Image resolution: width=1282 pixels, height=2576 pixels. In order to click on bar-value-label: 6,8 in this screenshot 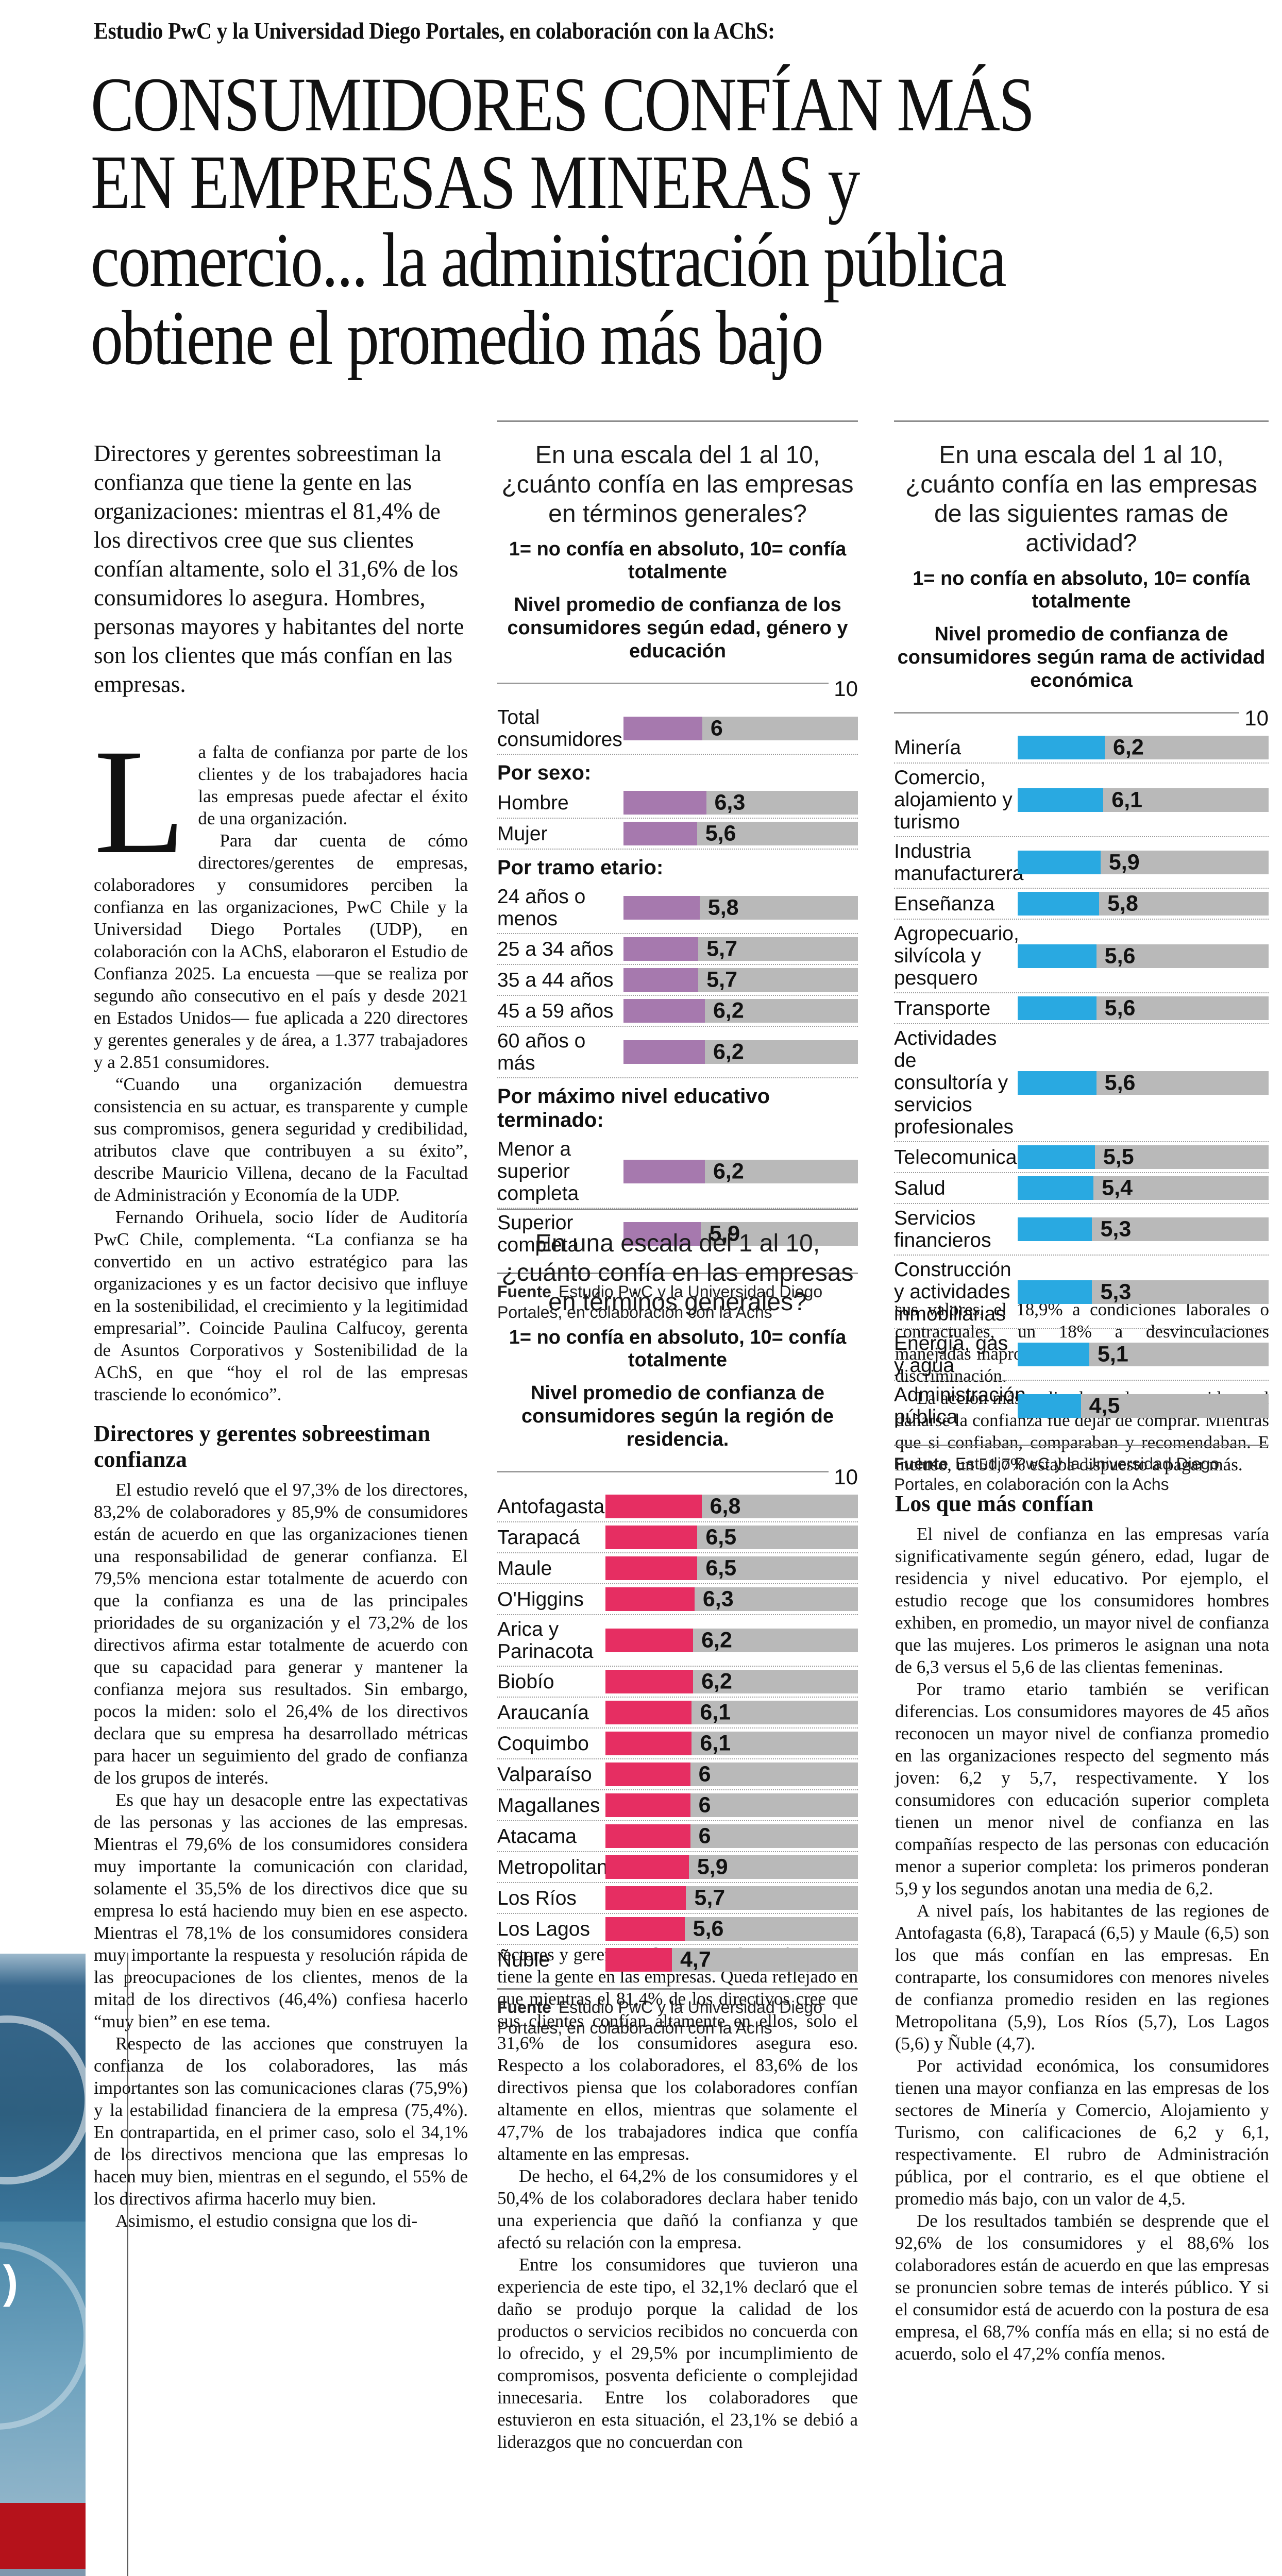, I will do `click(726, 1506)`.